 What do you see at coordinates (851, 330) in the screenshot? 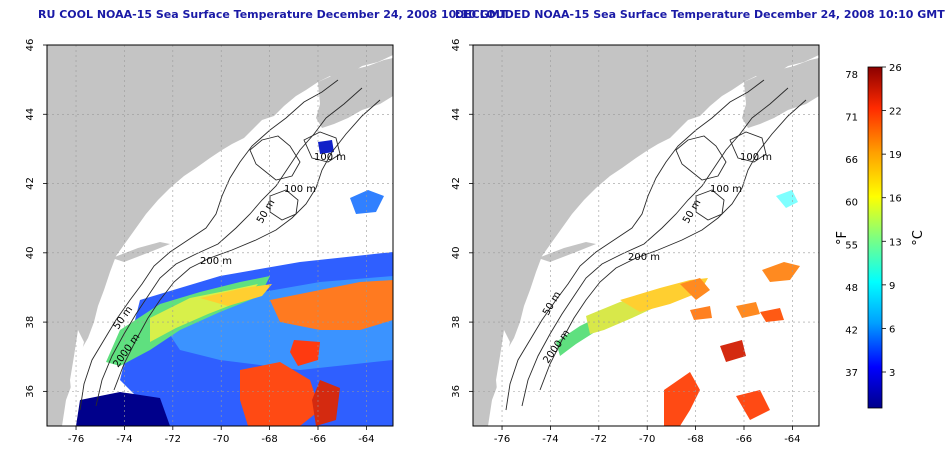
I see `colorbar-fahrenheit-tick: 42` at bounding box center [851, 330].